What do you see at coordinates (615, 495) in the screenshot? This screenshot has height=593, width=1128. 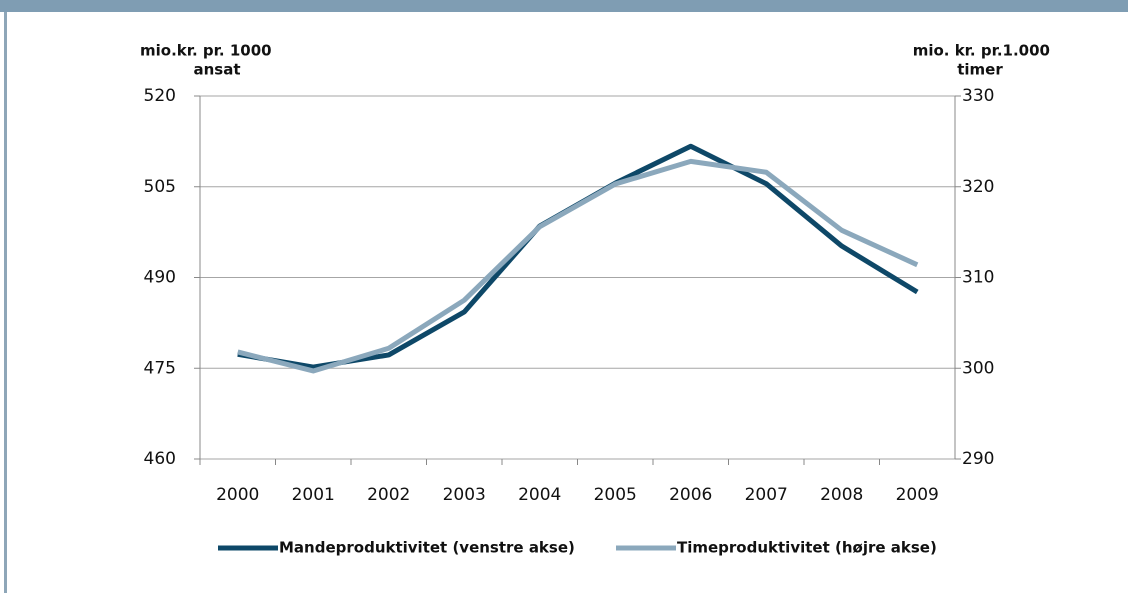 I see `x-tick-label: 2005` at bounding box center [615, 495].